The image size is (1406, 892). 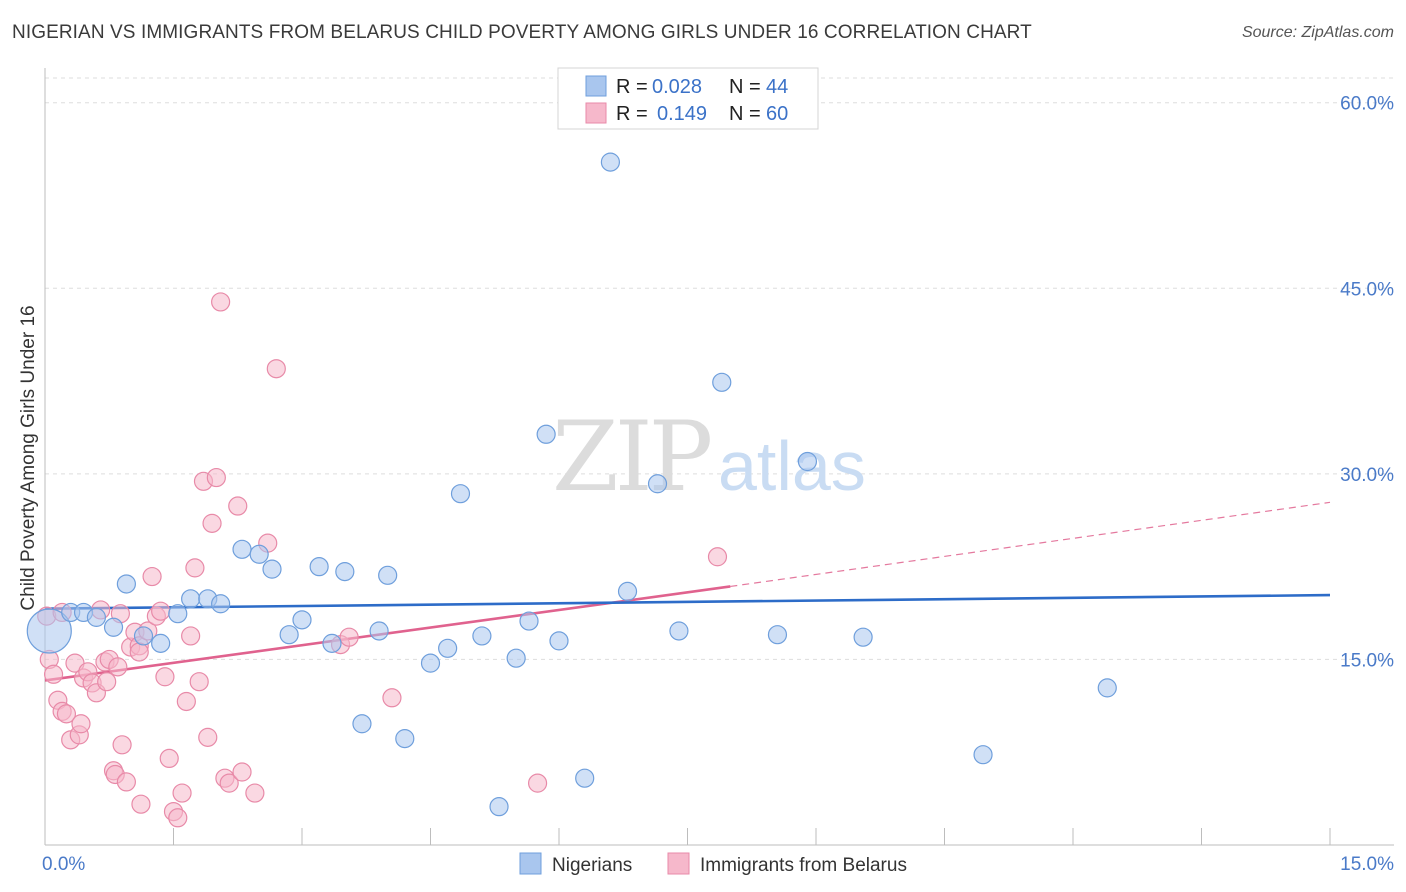 I want to click on bottom-legend-label-nigerians: Nigerians, so click(x=592, y=865).